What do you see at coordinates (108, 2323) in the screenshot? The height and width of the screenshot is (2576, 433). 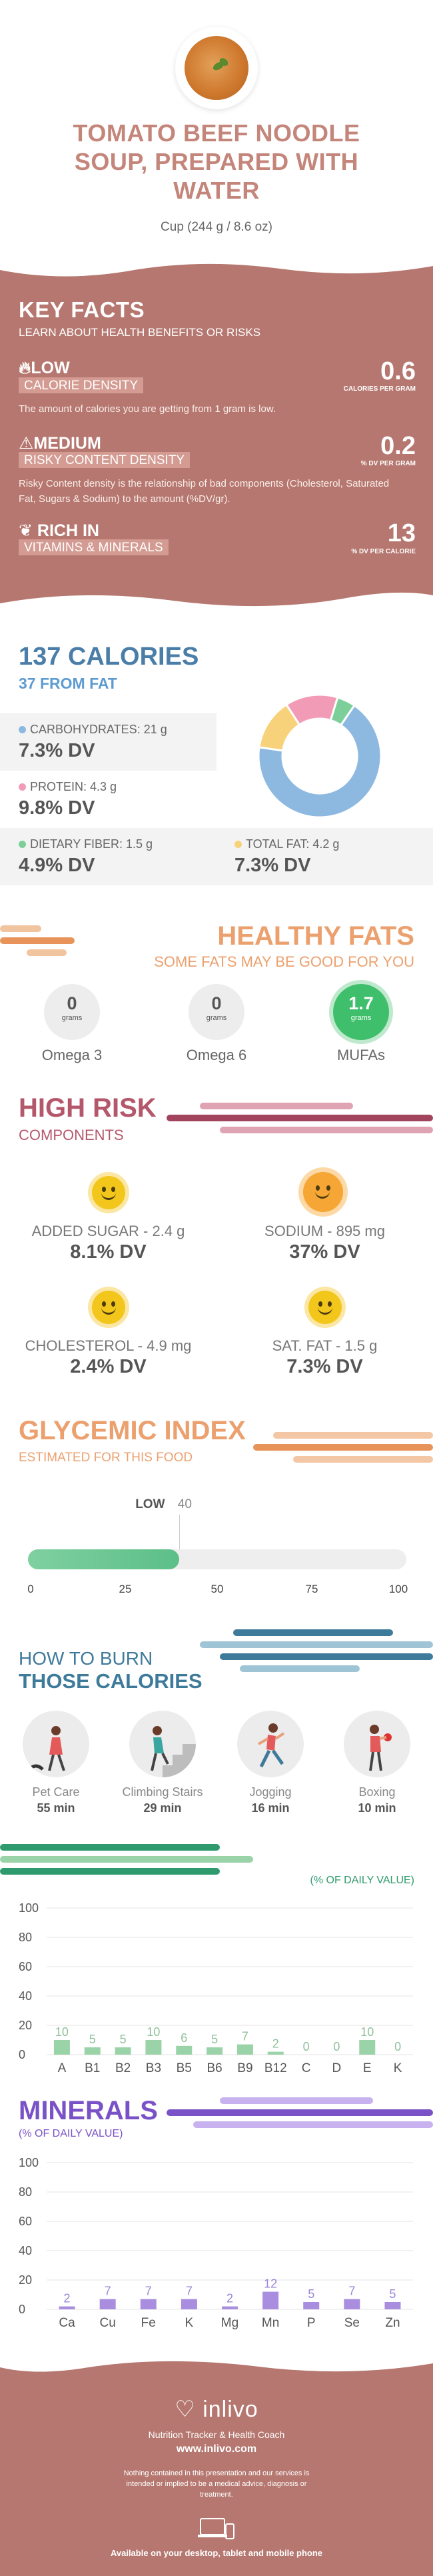 I see `minerals-category-label: Cu` at bounding box center [108, 2323].